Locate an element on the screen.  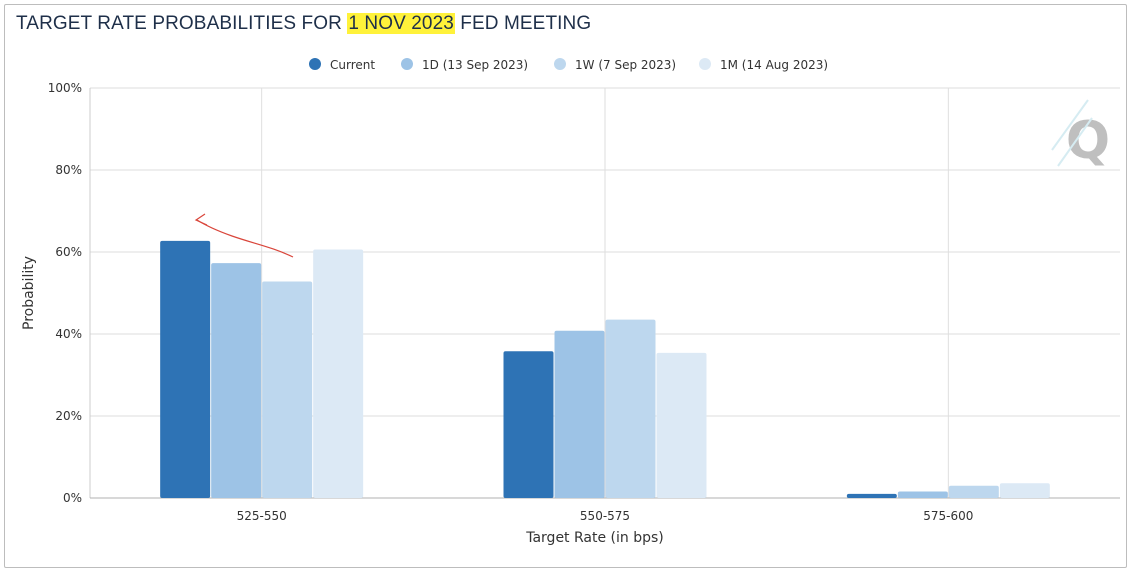
y-tick-label: 0% is located at coordinates (72, 498).